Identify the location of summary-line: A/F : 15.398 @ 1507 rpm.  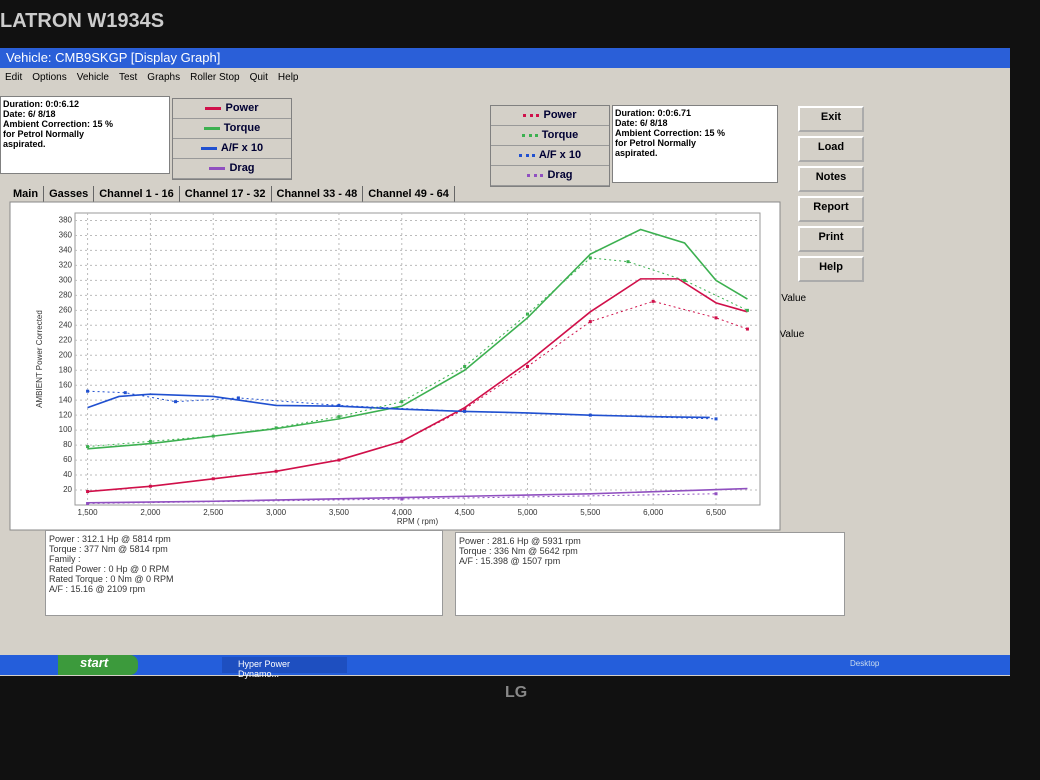
(510, 561).